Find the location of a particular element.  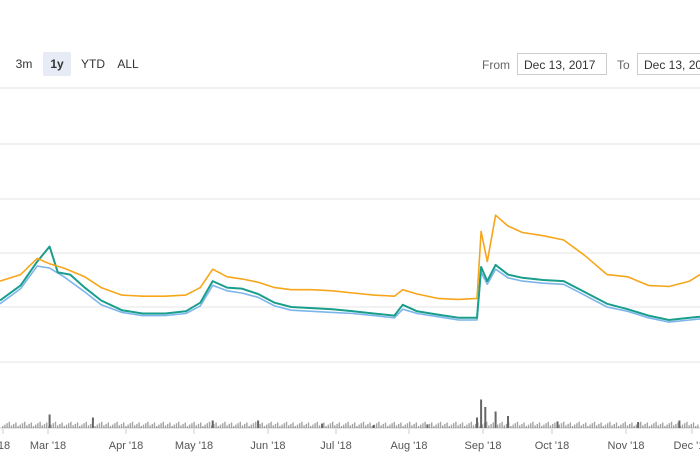

volume-bars is located at coordinates (350, 414).